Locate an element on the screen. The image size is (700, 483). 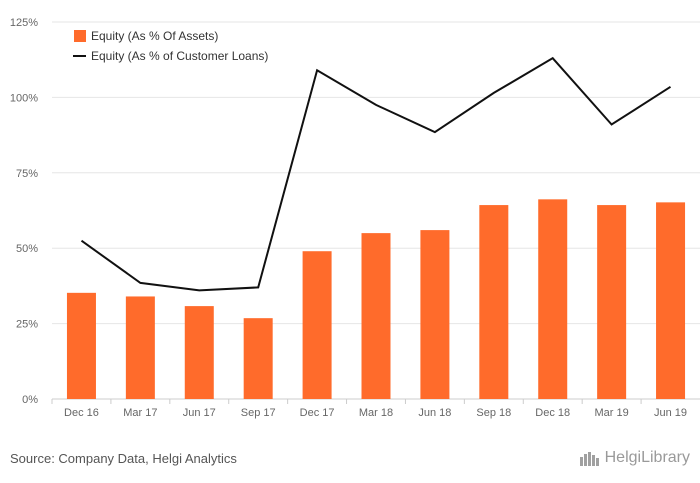
legend-label-assets: Equity (As % Of Assets) is located at coordinates (154, 36).